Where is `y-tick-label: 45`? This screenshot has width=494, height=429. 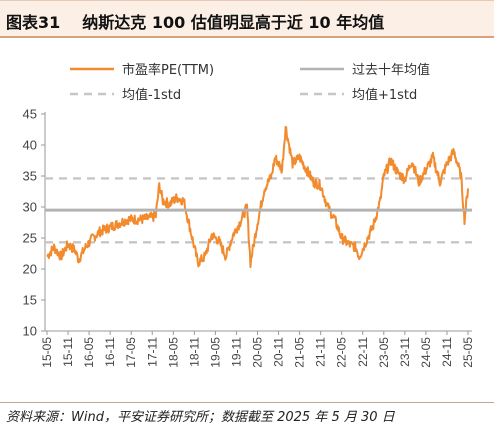 y-tick-label: 45 is located at coordinates (30, 114).